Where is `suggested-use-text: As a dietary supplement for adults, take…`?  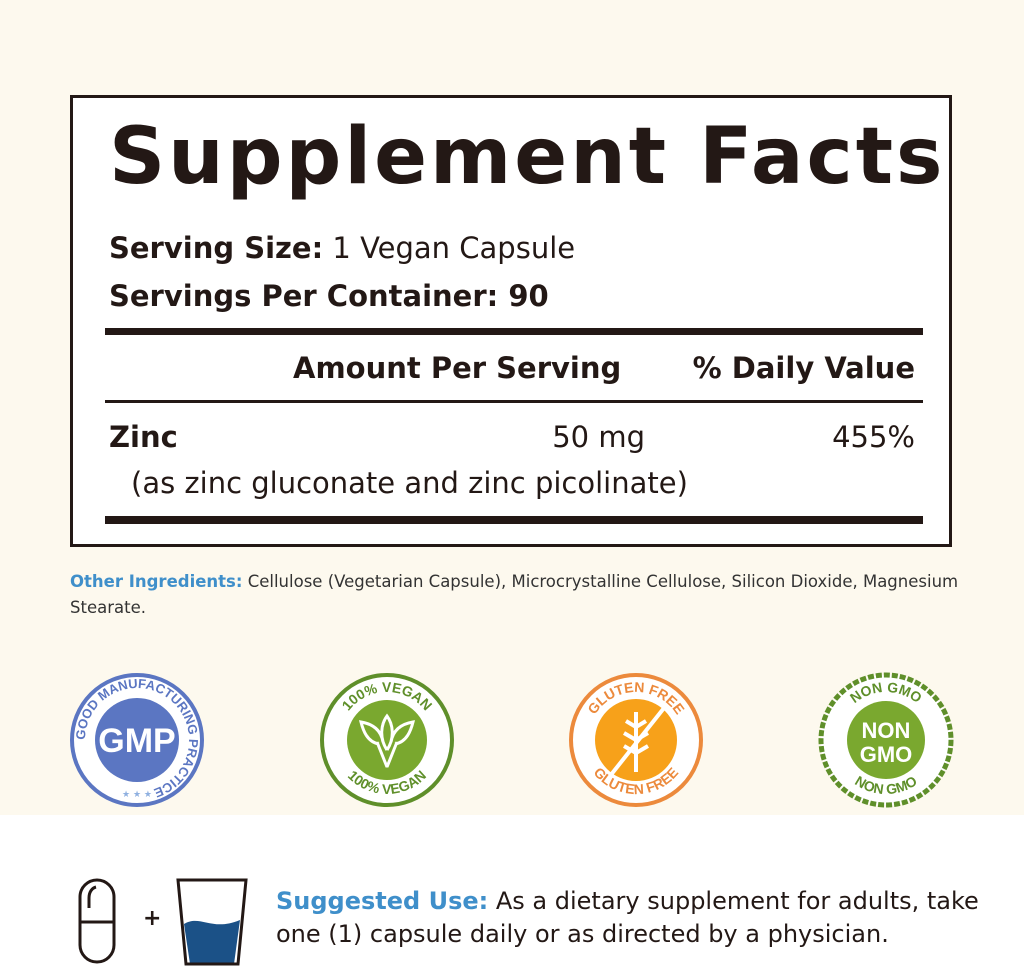 suggested-use-text: As a dietary supplement for adults, take… is located at coordinates (627, 917).